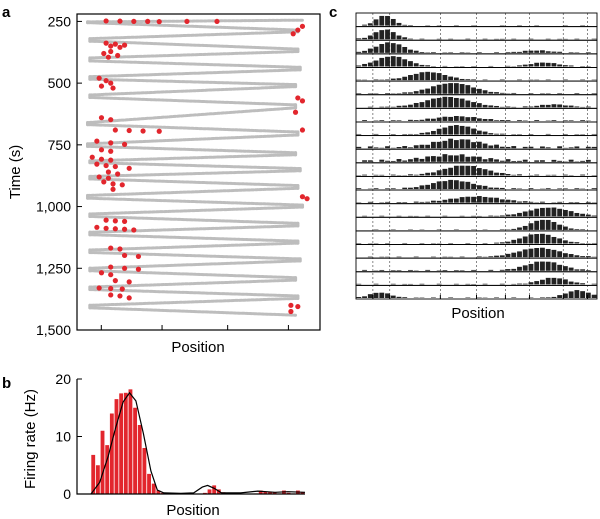 The height and width of the screenshot is (519, 600). What do you see at coordinates (60, 21) in the screenshot?
I see `panel-a-y-tick-label-0: 250` at bounding box center [60, 21].